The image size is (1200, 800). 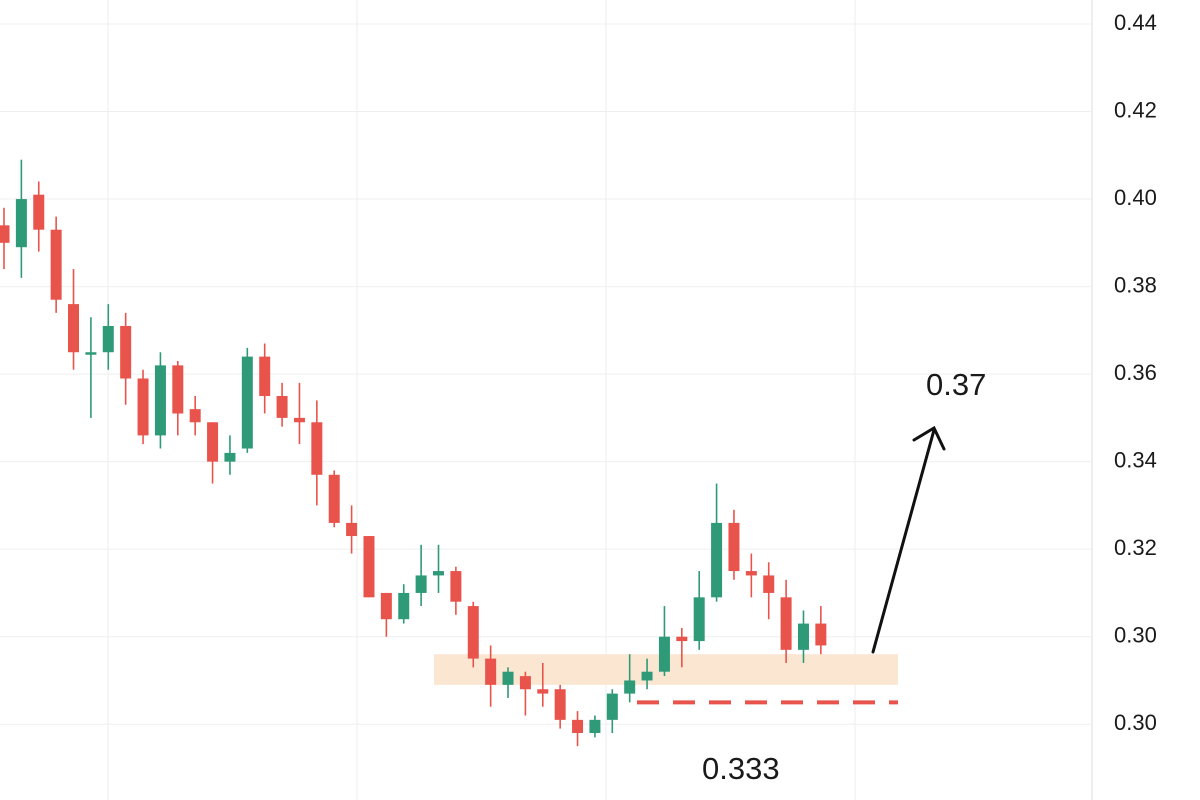 I want to click on y-axis: 0.44 0.42 0.40 0.38 0.36 0.34 0.32 0.30 0.30, so click(x=1135, y=372).